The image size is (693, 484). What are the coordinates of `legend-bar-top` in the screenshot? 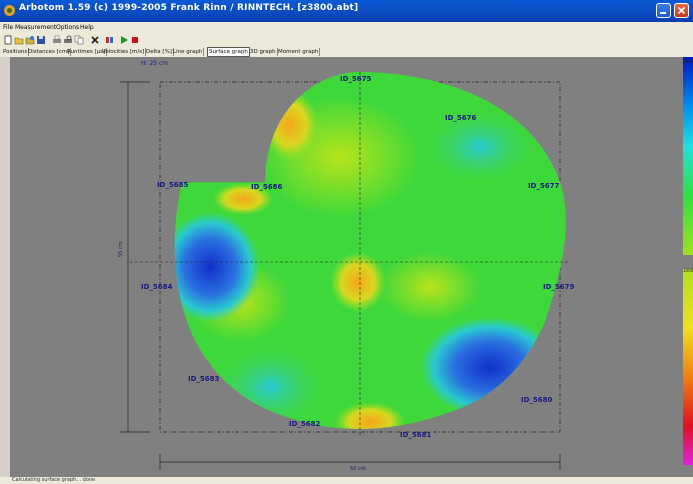 It's located at (688, 156).